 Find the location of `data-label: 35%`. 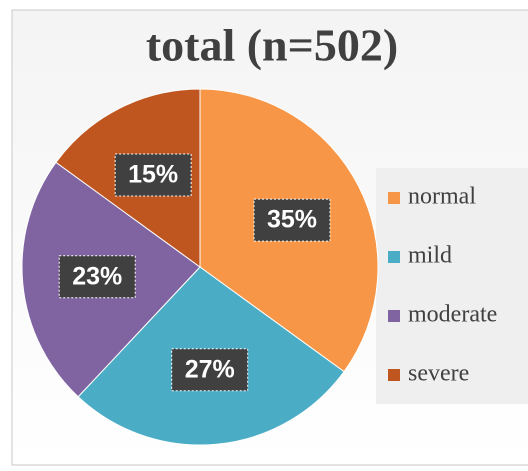

data-label: 35% is located at coordinates (292, 220).